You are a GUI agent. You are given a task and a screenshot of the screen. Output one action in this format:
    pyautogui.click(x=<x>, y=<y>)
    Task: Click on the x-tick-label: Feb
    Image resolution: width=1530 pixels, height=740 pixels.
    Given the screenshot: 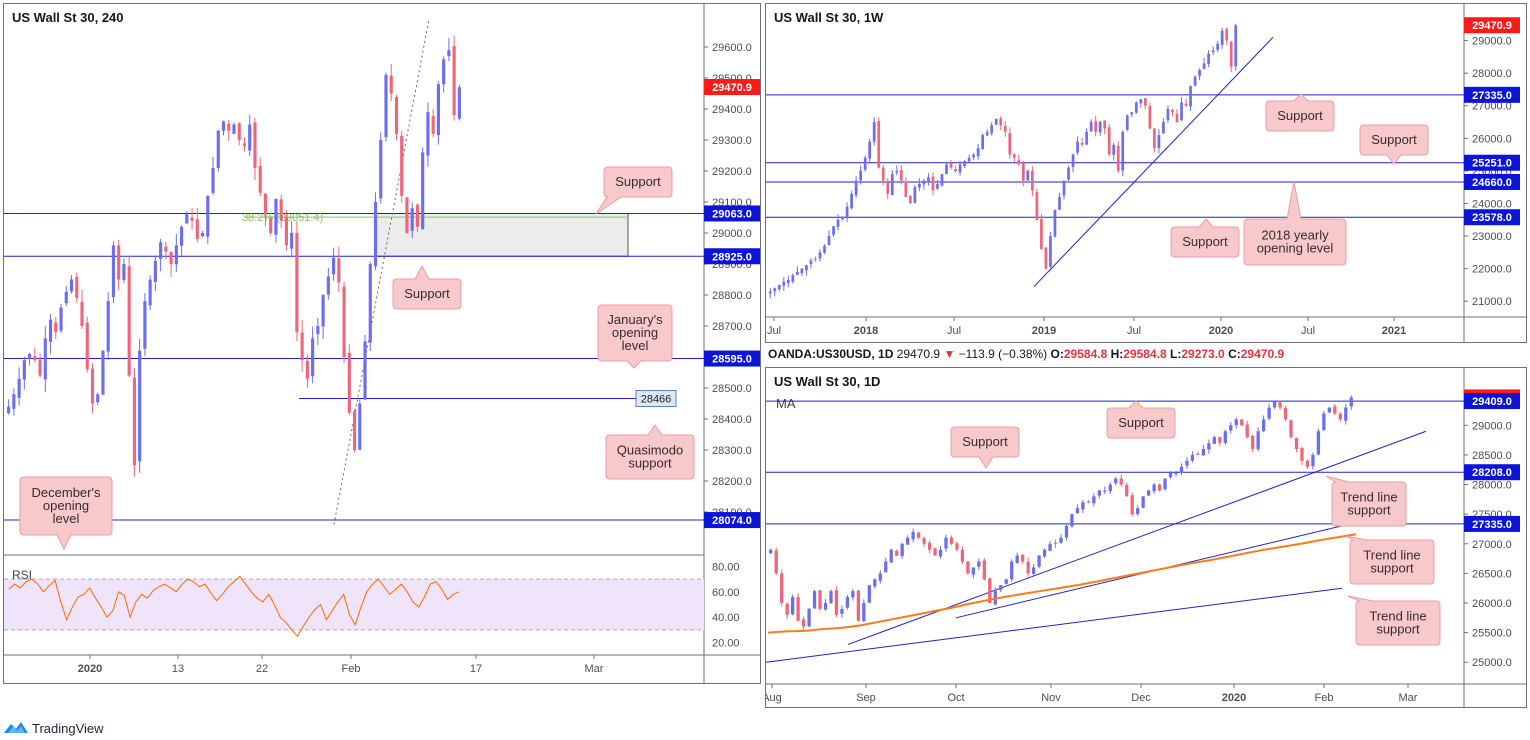 What is the action you would take?
    pyautogui.click(x=1324, y=698)
    